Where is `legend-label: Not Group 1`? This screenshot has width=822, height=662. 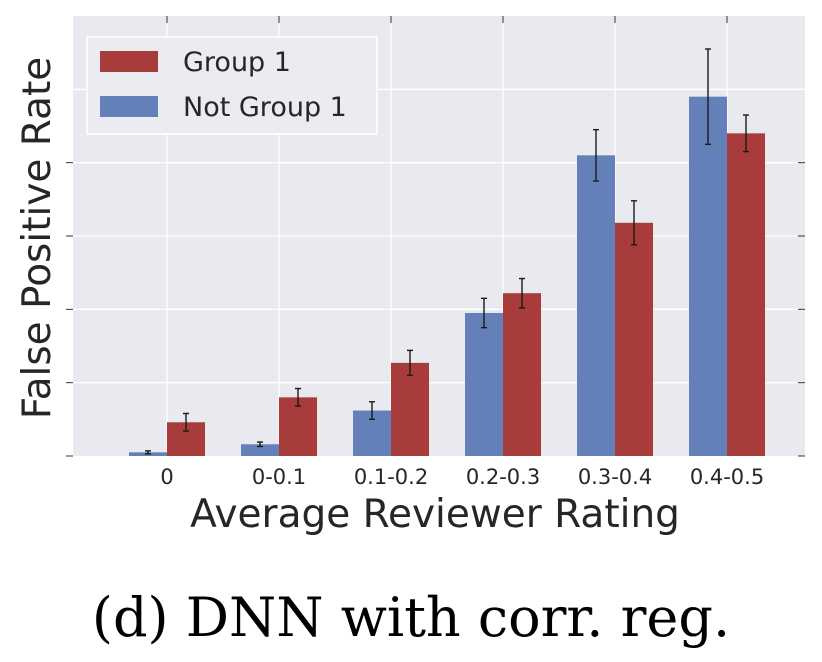
legend-label: Not Group 1 is located at coordinates (265, 107).